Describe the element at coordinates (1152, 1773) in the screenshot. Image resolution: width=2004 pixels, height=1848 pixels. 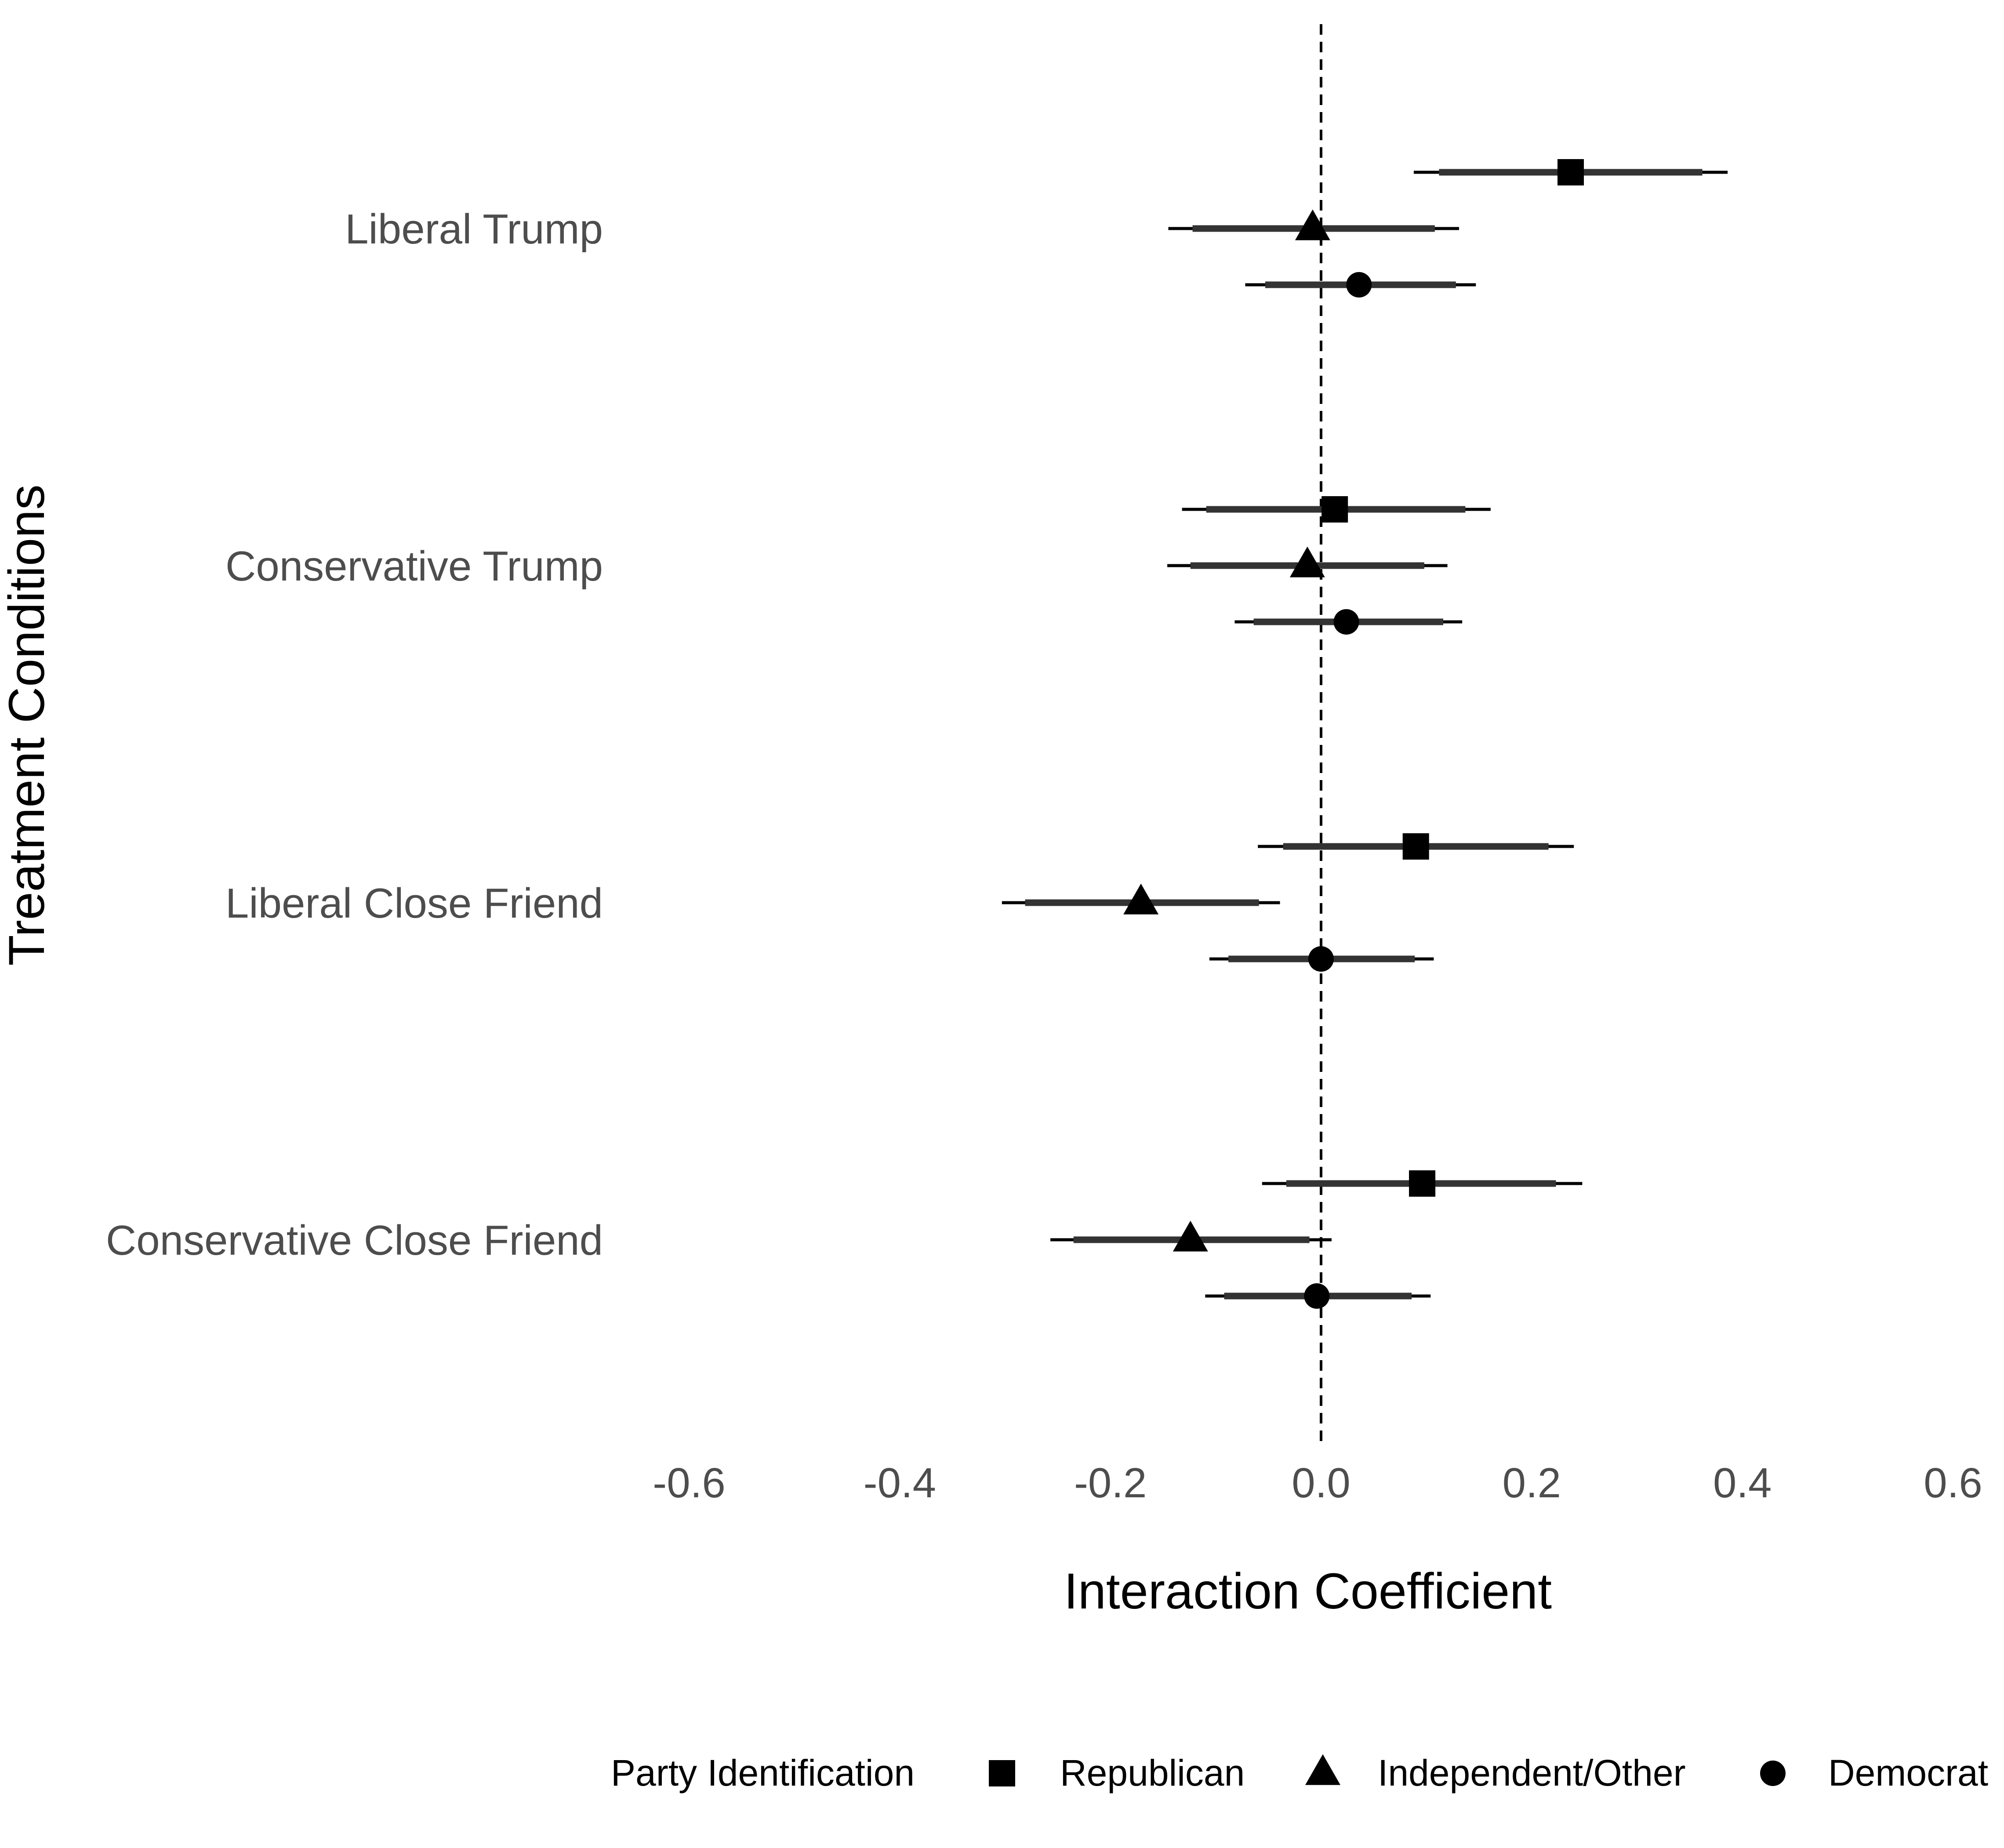
I see `legend-republican-label: Republican` at that location.